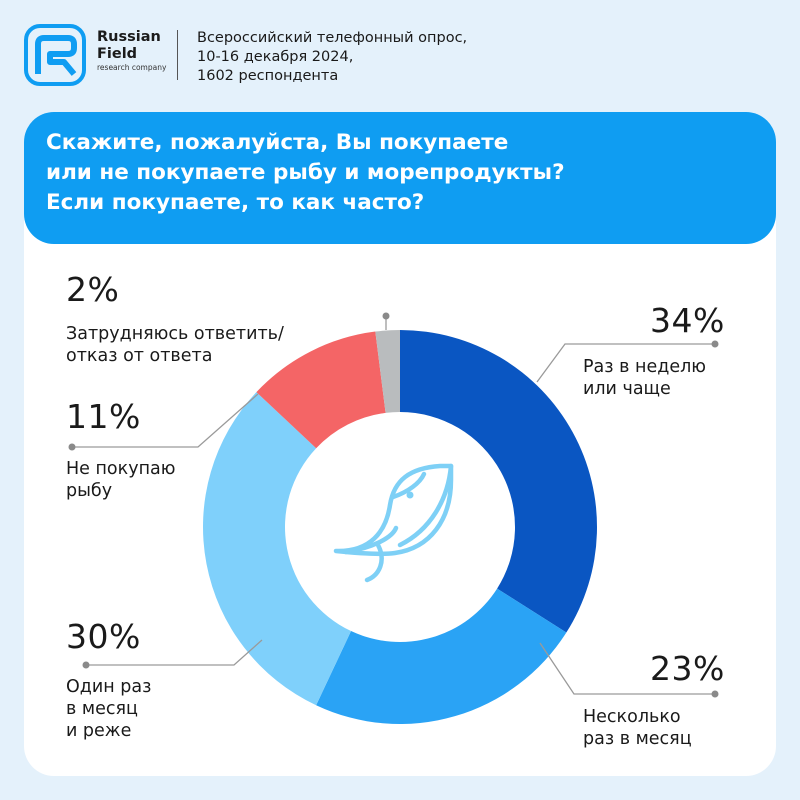 The height and width of the screenshot is (800, 800). What do you see at coordinates (117, 54) in the screenshot?
I see `brand-name-line2: Field` at bounding box center [117, 54].